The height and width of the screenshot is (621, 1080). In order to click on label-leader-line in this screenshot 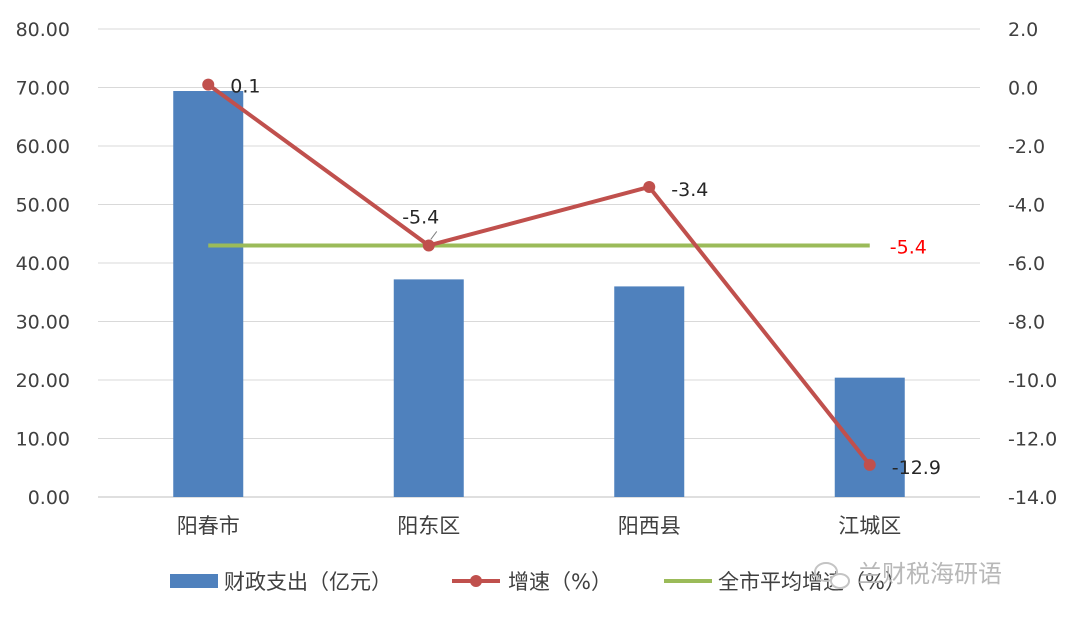, I will do `click(434, 235)`.